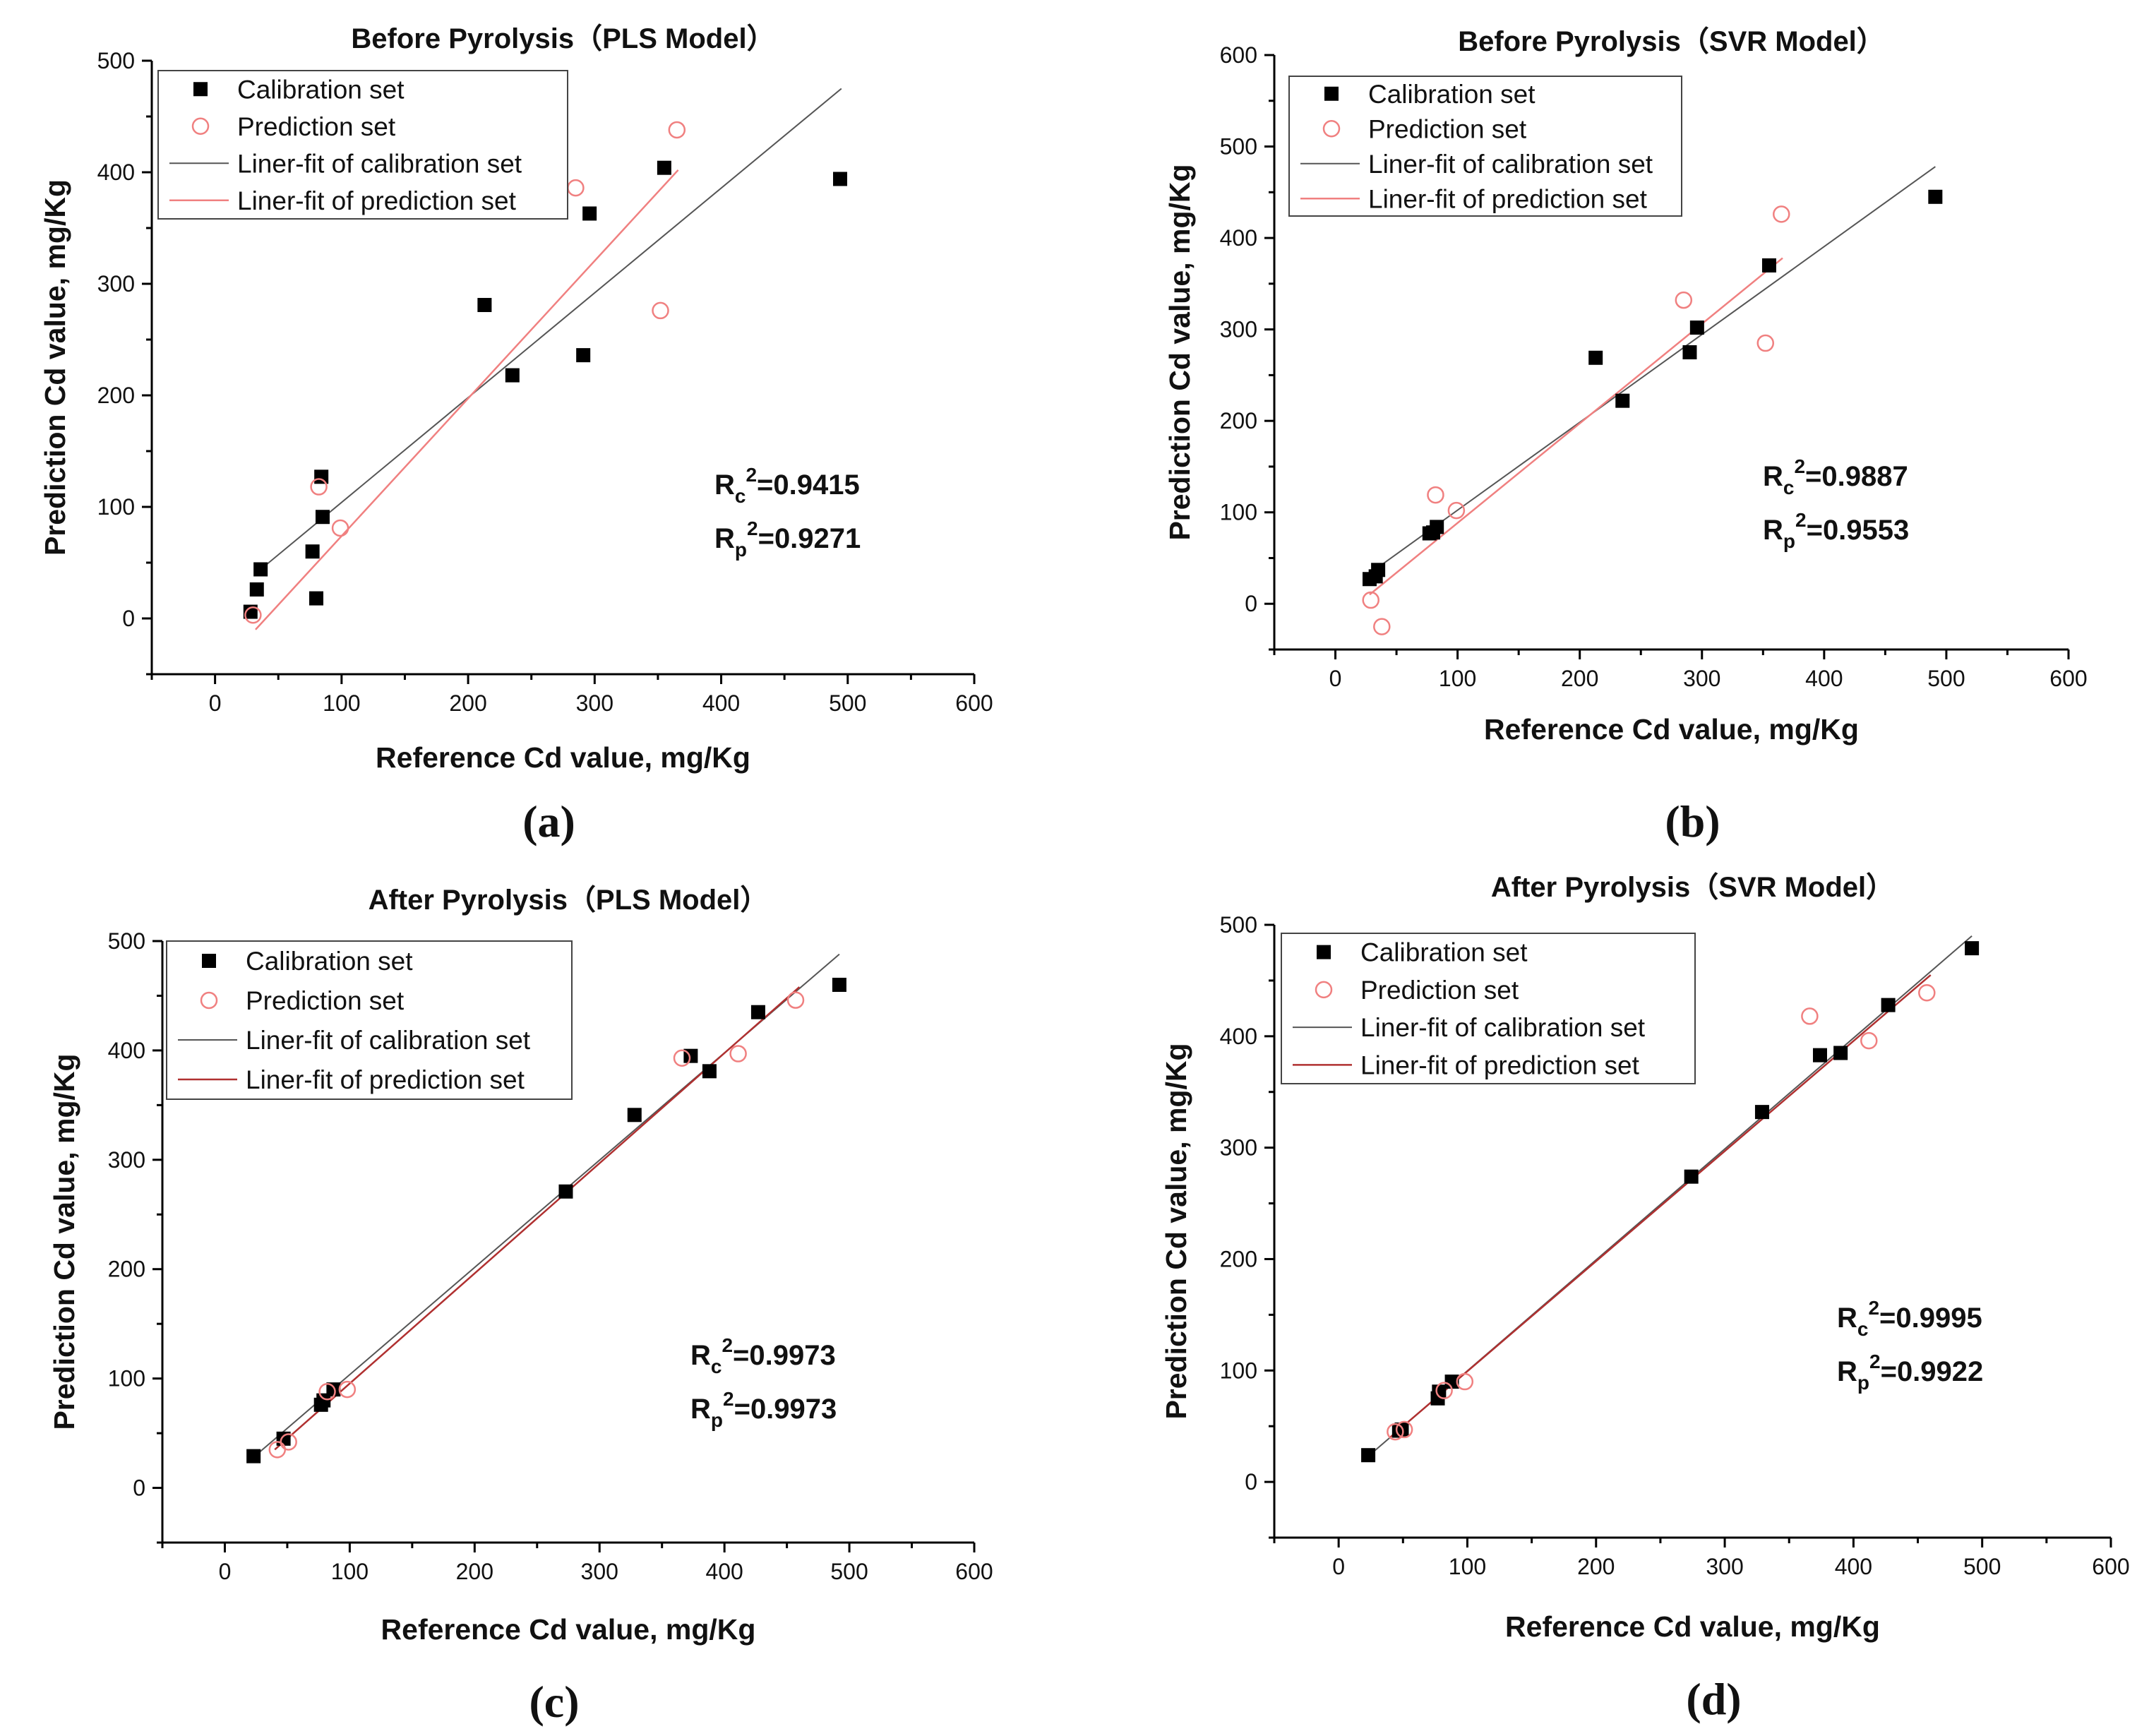 The height and width of the screenshot is (1736, 2149). I want to click on chart-title: After Pyrolysis（SVR Model）, so click(1693, 887).